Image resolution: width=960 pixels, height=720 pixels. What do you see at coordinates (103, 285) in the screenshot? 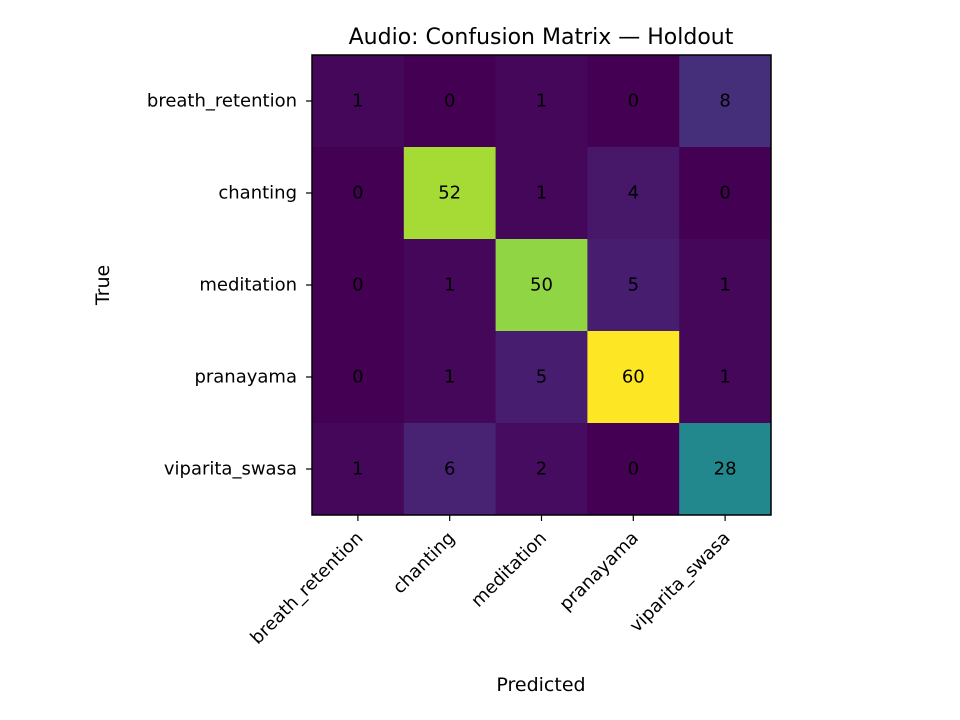
I see `y-axis-label: True` at bounding box center [103, 285].